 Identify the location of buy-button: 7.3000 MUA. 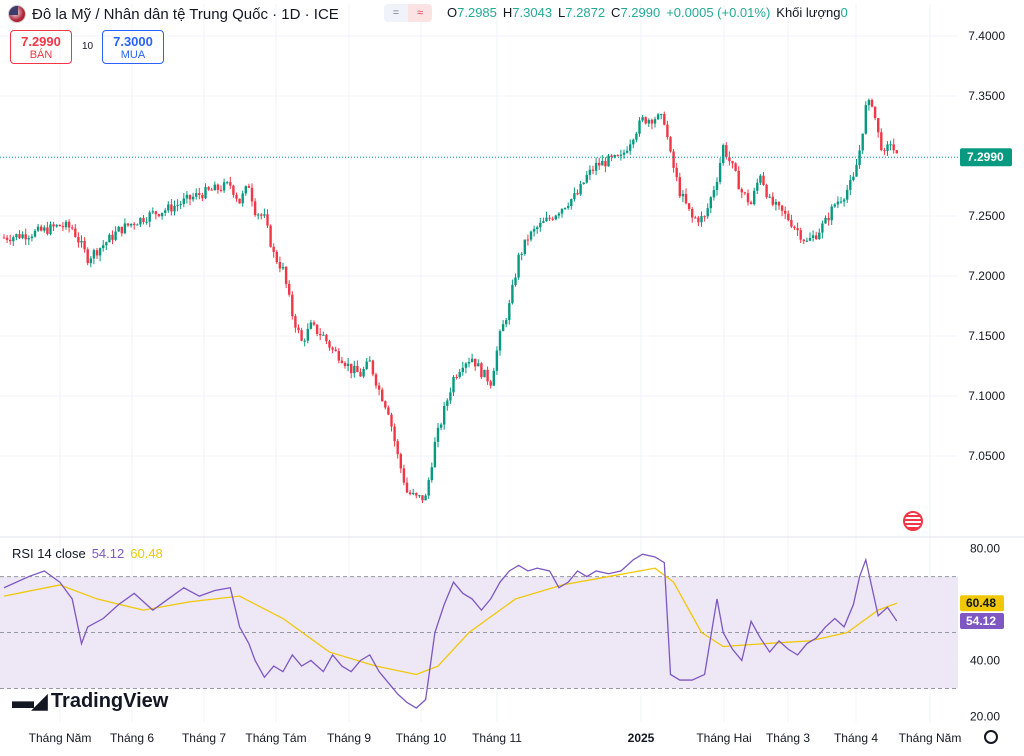
(133, 47).